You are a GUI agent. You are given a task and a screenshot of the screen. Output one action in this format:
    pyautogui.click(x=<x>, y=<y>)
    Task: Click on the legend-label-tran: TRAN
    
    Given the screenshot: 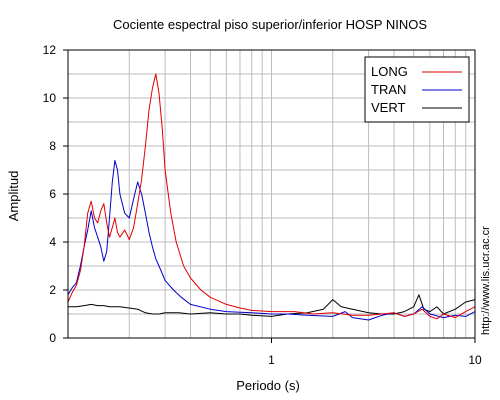 What is the action you would take?
    pyautogui.click(x=388, y=89)
    